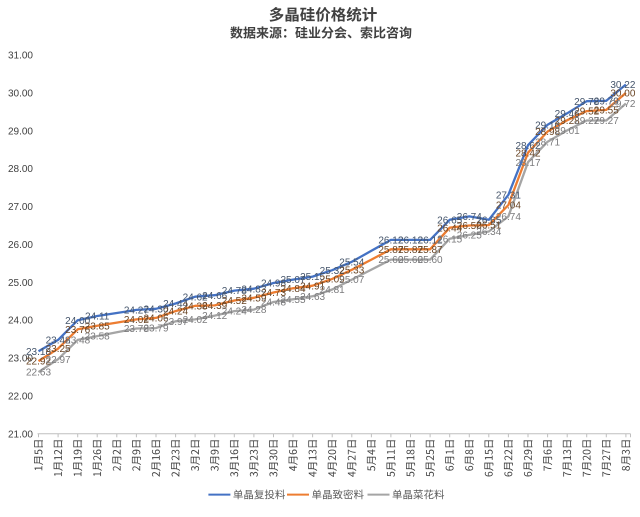 Image resolution: width=640 pixels, height=517 pixels. I want to click on svg-text: 28.00, so click(20, 169).